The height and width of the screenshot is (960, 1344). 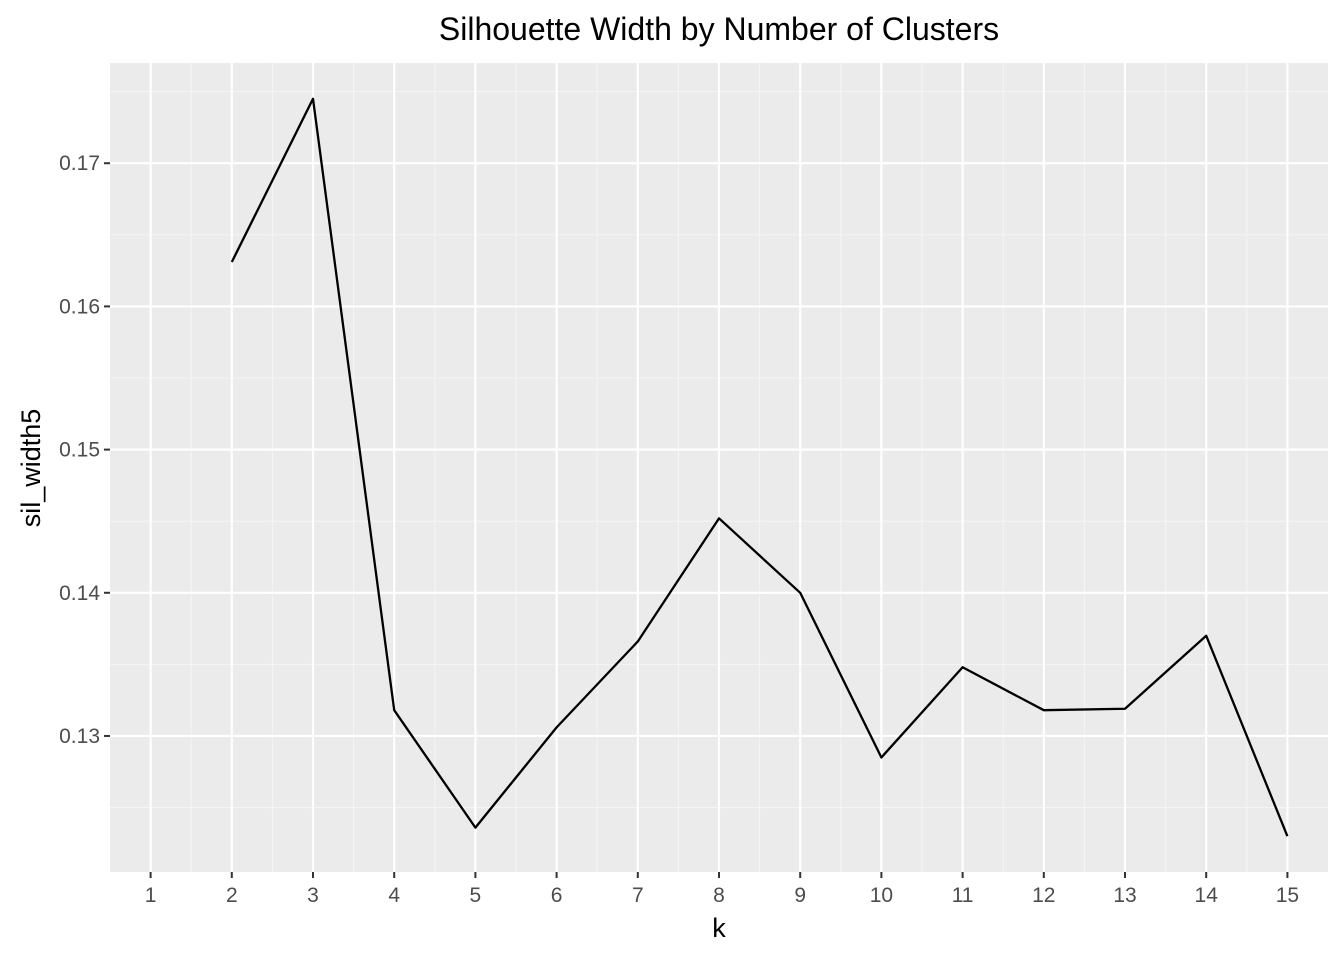 What do you see at coordinates (1043, 895) in the screenshot?
I see `x-tick-label: 12` at bounding box center [1043, 895].